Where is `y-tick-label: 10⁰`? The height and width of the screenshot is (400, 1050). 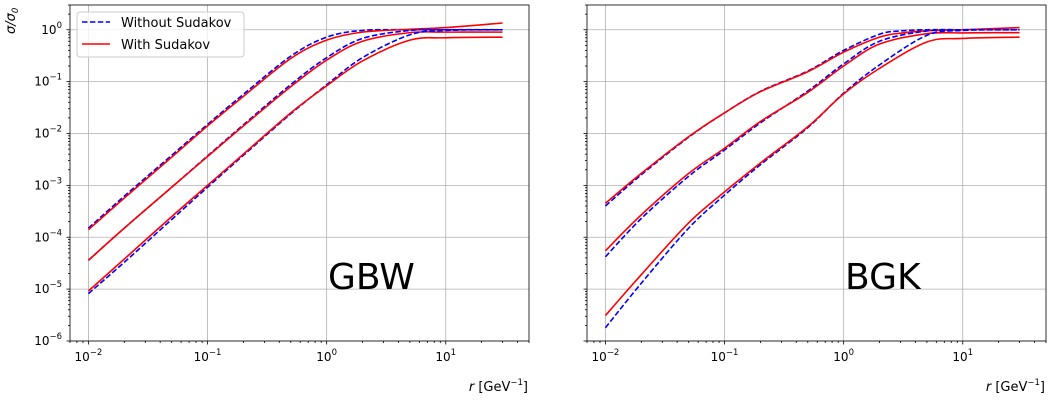 y-tick-label: 10⁰ is located at coordinates (51, 29).